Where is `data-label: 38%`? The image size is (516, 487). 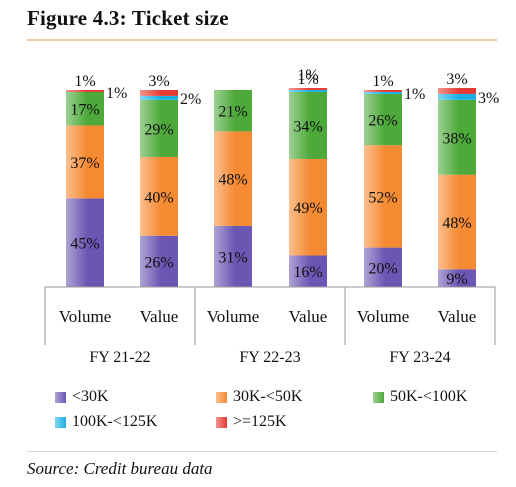 data-label: 38% is located at coordinates (456, 138).